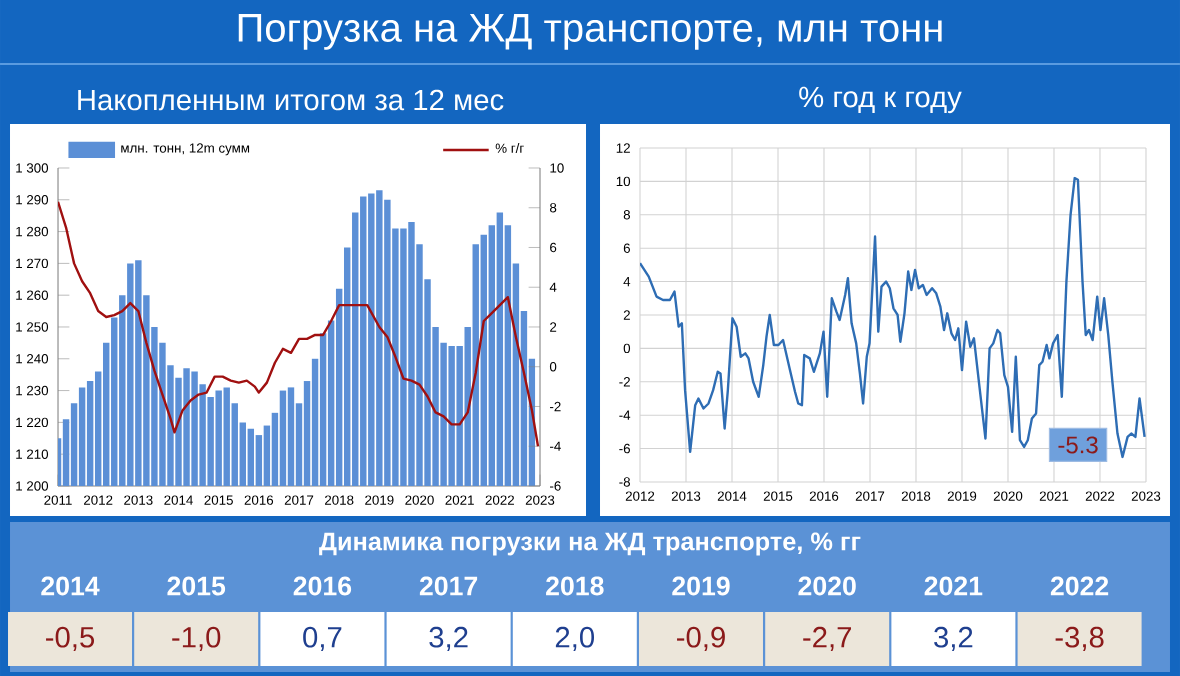  I want to click on x-tick-label: 2015, so click(196, 586).